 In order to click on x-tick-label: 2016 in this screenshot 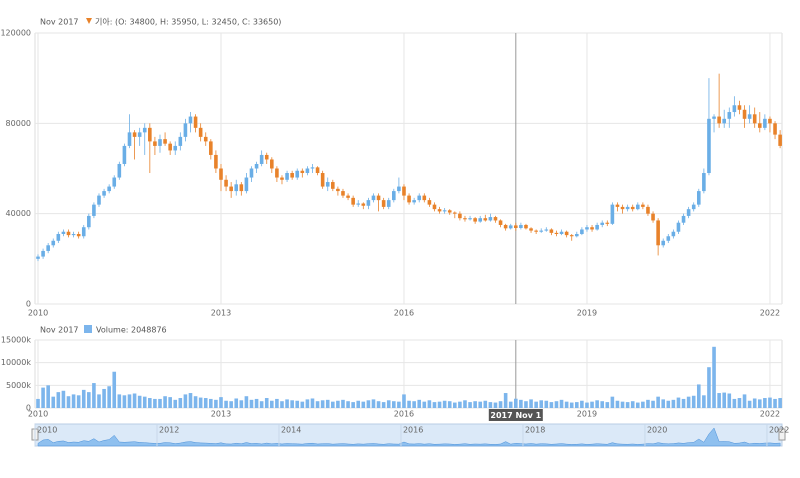, I will do `click(404, 313)`.